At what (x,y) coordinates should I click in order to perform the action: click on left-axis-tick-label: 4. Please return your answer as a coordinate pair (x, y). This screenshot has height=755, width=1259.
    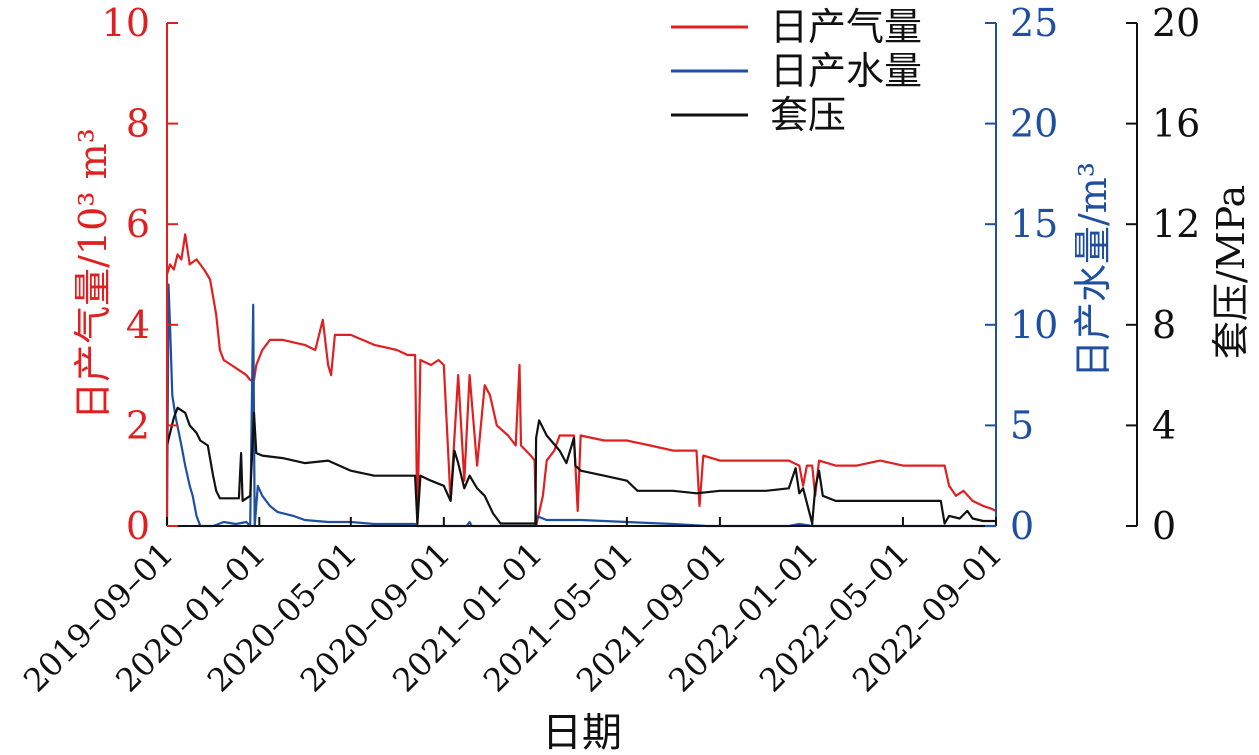
    Looking at the image, I should click on (138, 325).